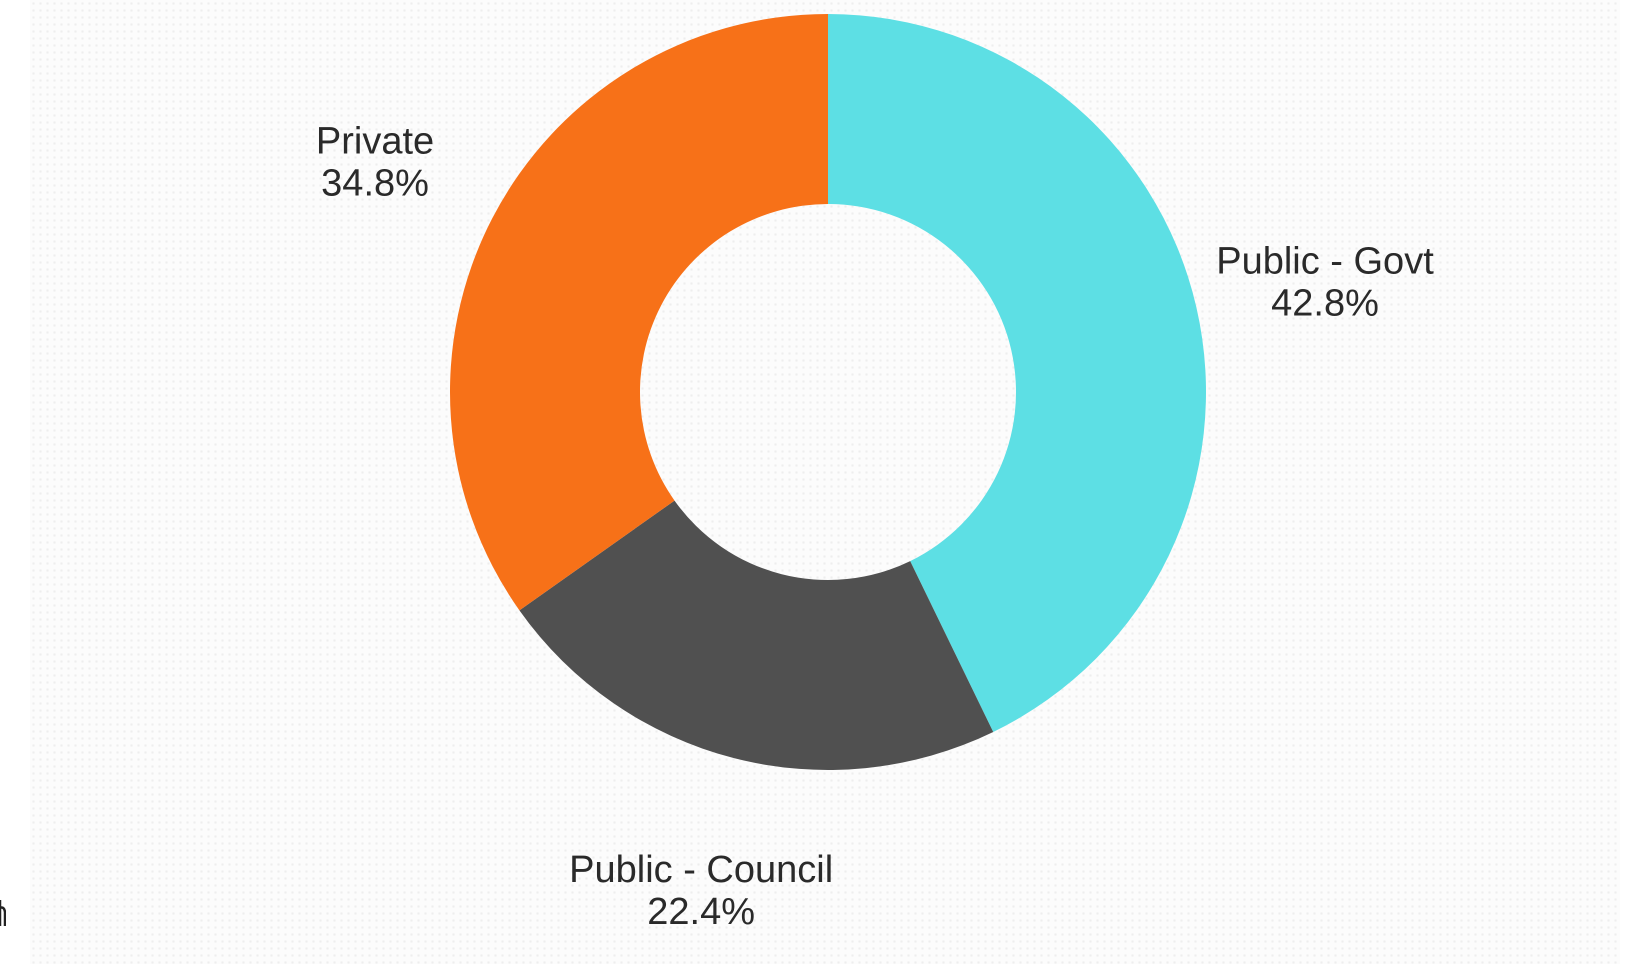 This screenshot has height=964, width=1638. I want to click on slice-value-public-council: 22.4%, so click(701, 912).